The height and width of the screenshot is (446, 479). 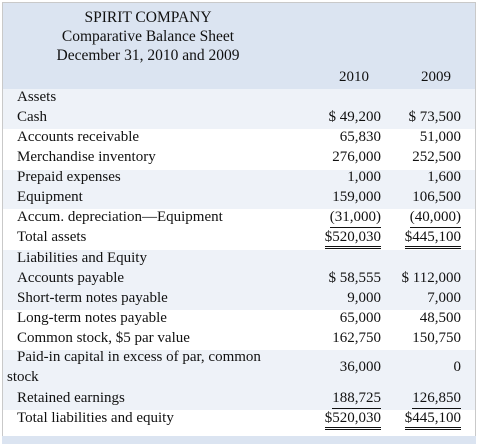 What do you see at coordinates (356, 399) in the screenshot?
I see `value-2010: 188,725` at bounding box center [356, 399].